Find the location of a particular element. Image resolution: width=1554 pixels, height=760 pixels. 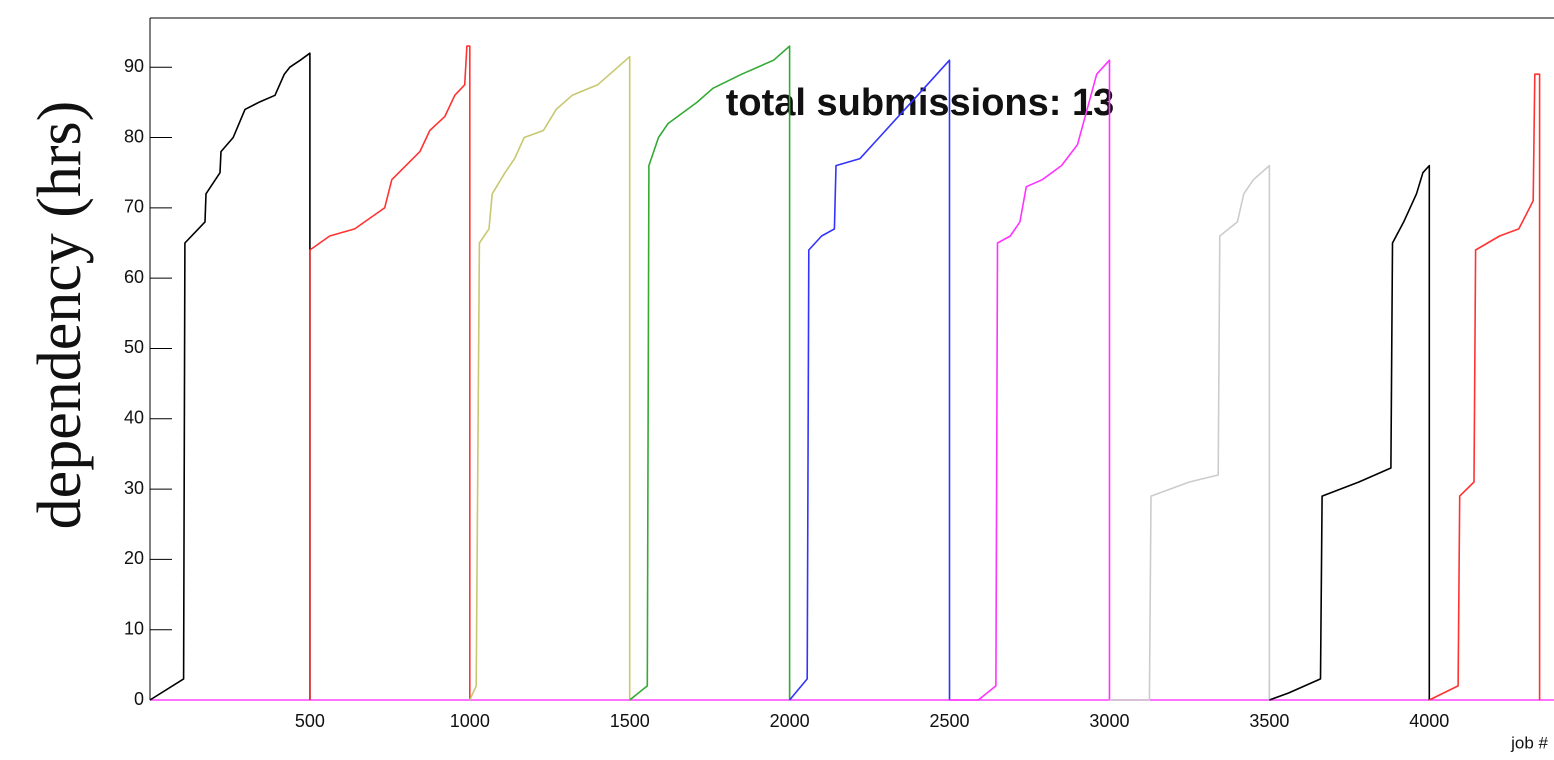

x-tick-label: 2500 is located at coordinates (950, 721).